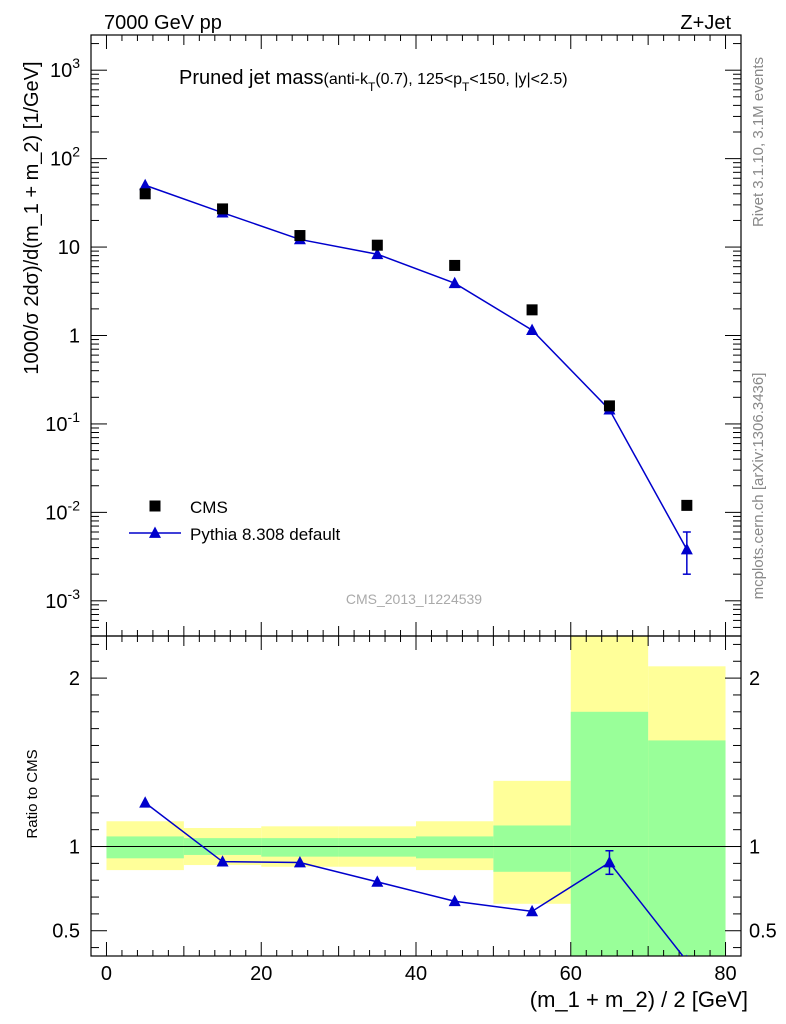  What do you see at coordinates (74, 679) in the screenshot?
I see `ratio-y-tick-label: 2` at bounding box center [74, 679].